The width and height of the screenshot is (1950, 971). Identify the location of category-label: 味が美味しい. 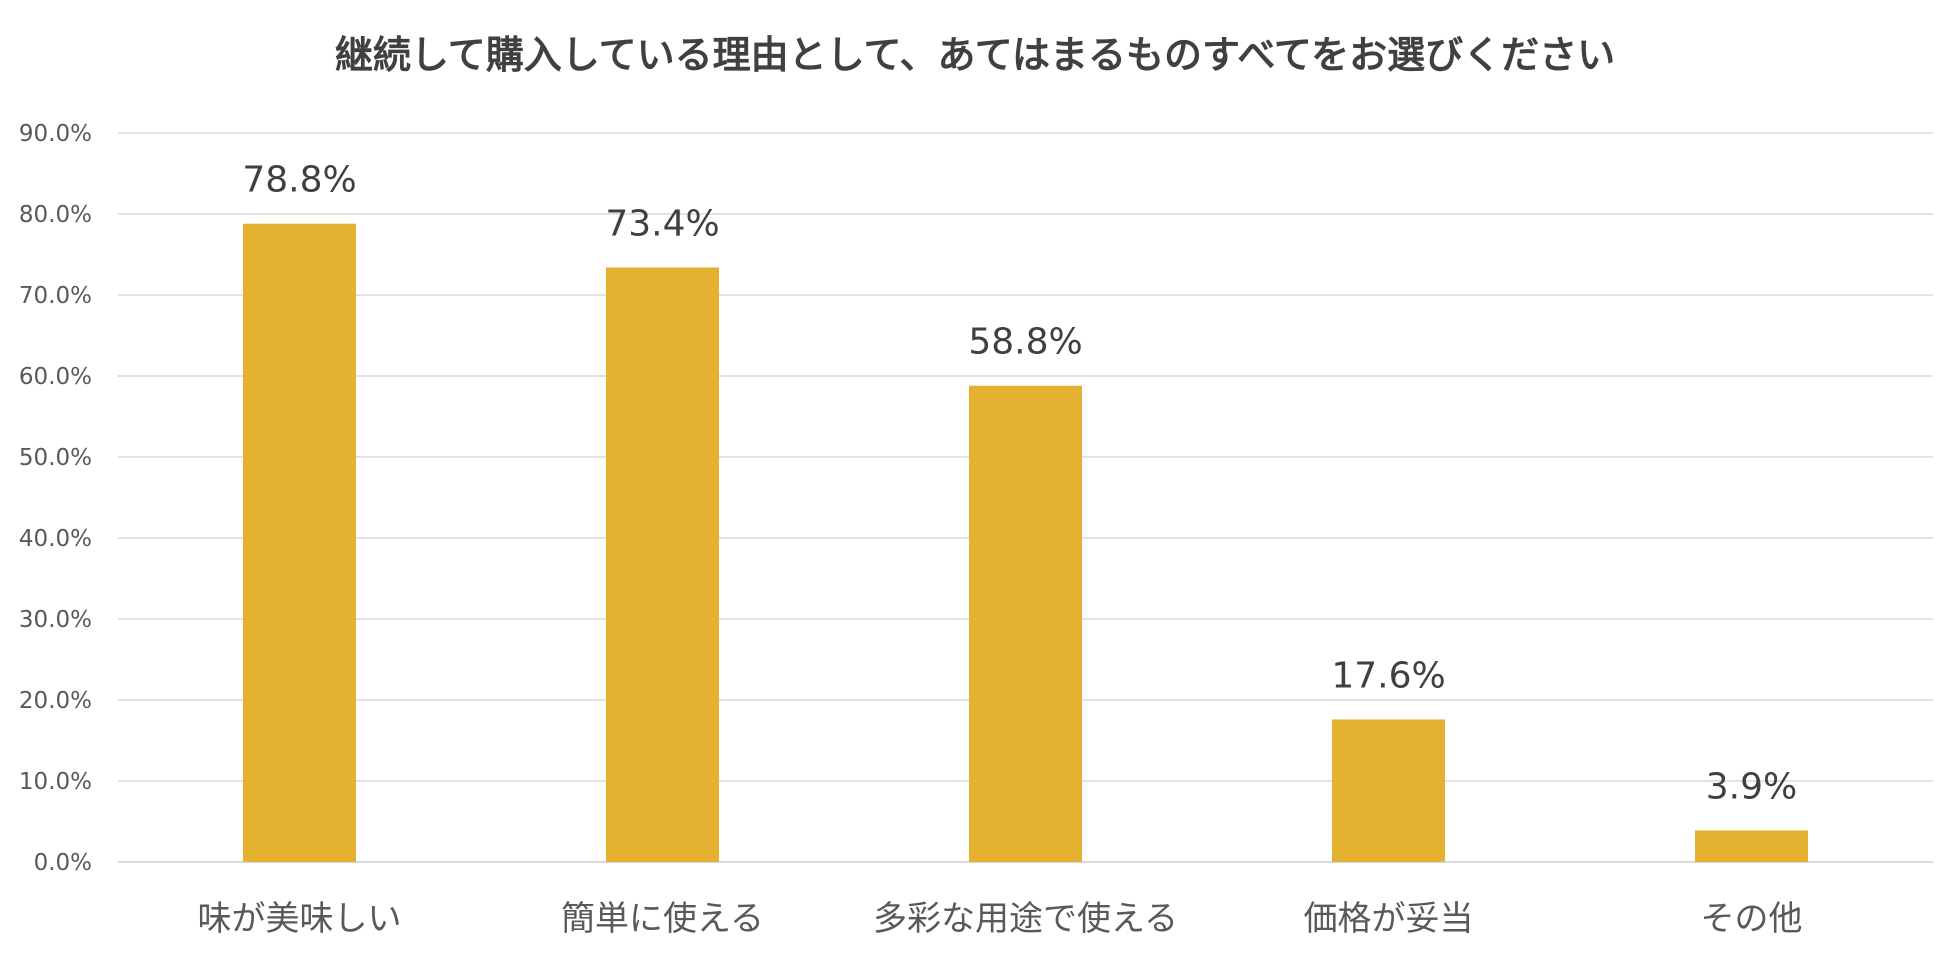
(300, 919).